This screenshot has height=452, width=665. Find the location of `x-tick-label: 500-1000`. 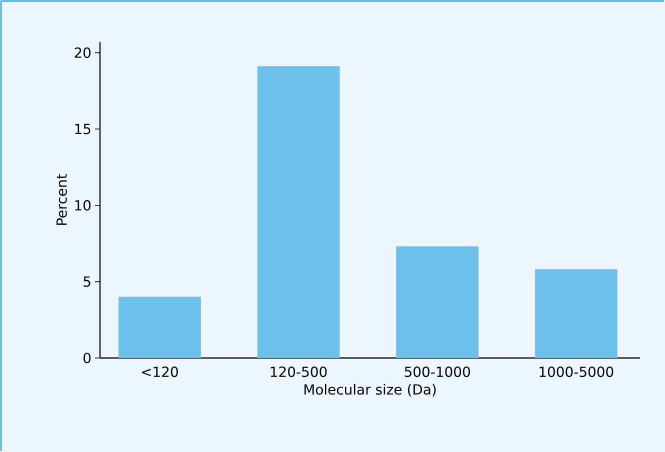

x-tick-label: 500-1000 is located at coordinates (437, 372).